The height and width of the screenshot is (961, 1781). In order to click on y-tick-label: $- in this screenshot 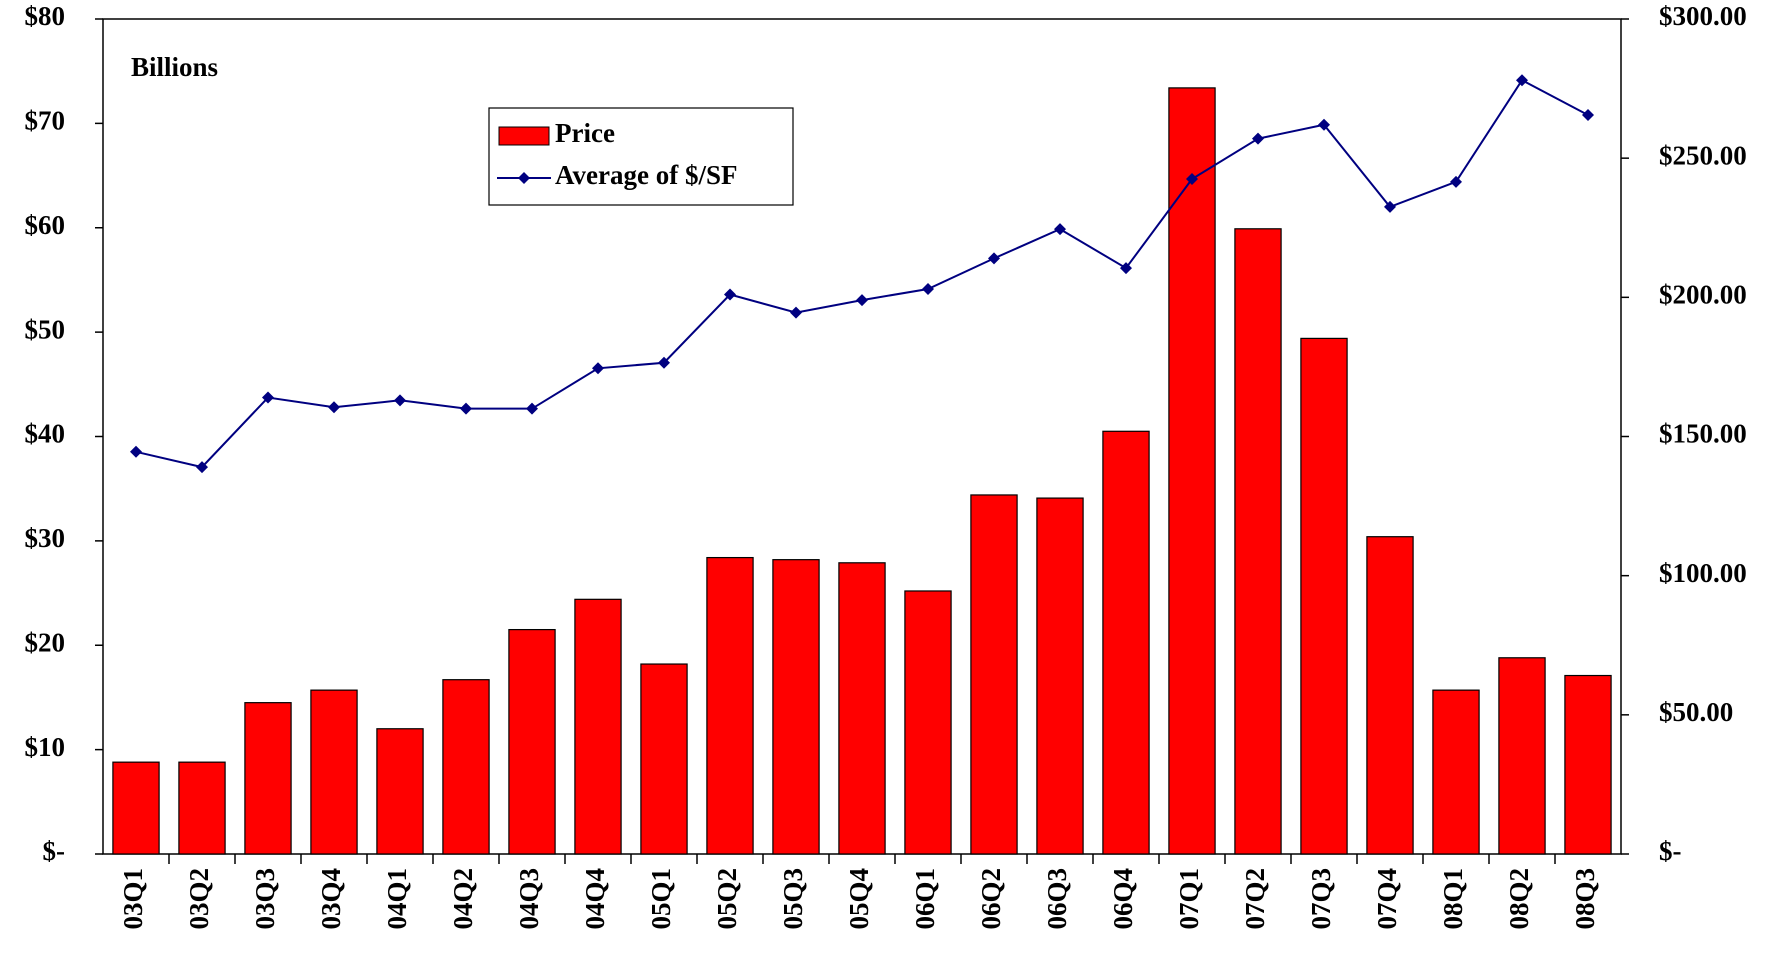, I will do `click(54, 851)`.